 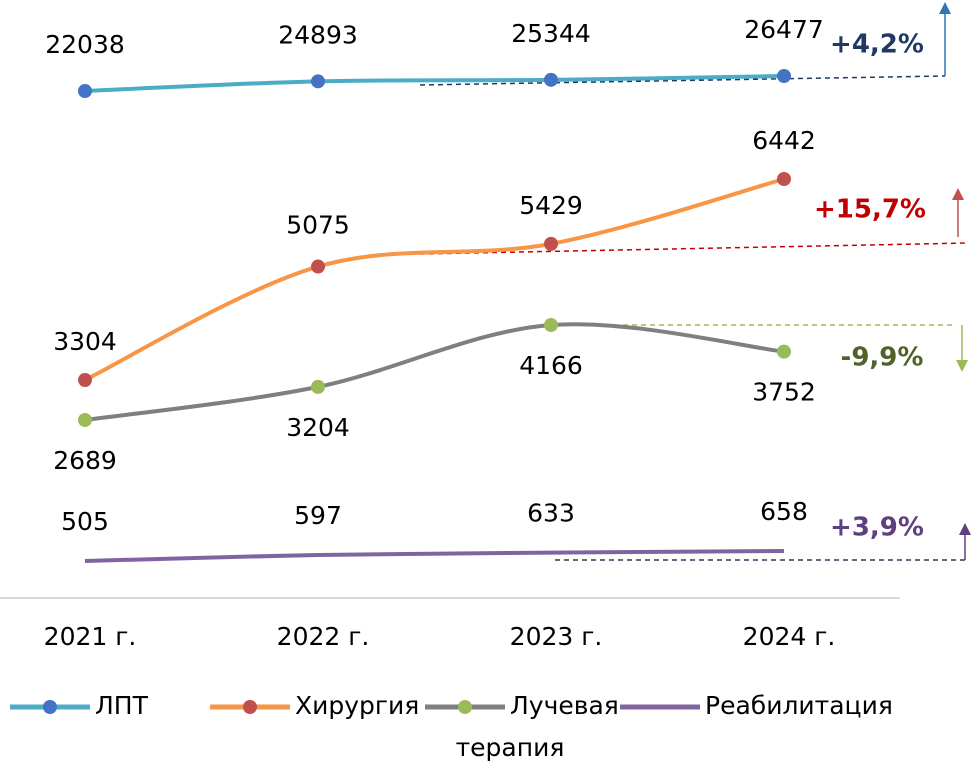 I want to click on data-label: 6442, so click(x=784, y=140).